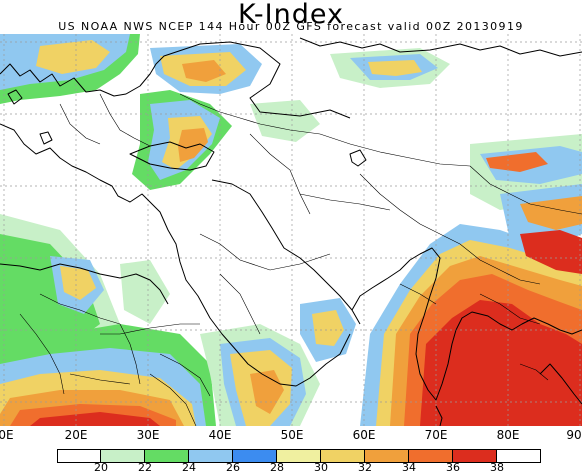  Describe the element at coordinates (277, 467) in the screenshot. I see `legend-label: 28` at that location.